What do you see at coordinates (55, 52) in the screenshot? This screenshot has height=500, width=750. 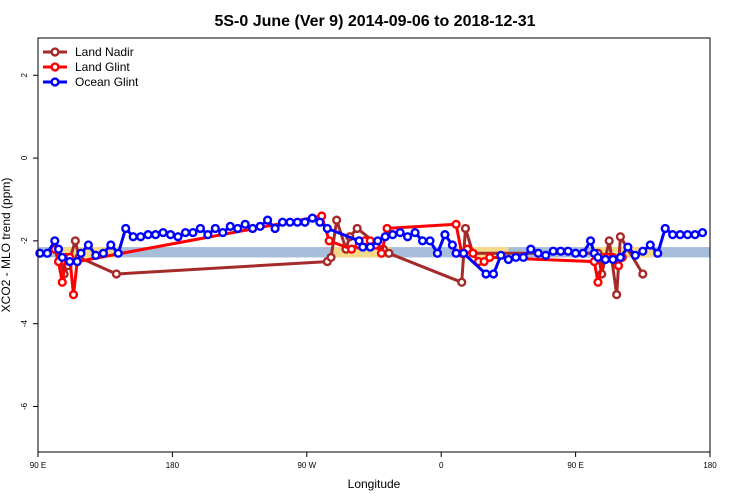 I see `legend-marker-land-nadir` at bounding box center [55, 52].